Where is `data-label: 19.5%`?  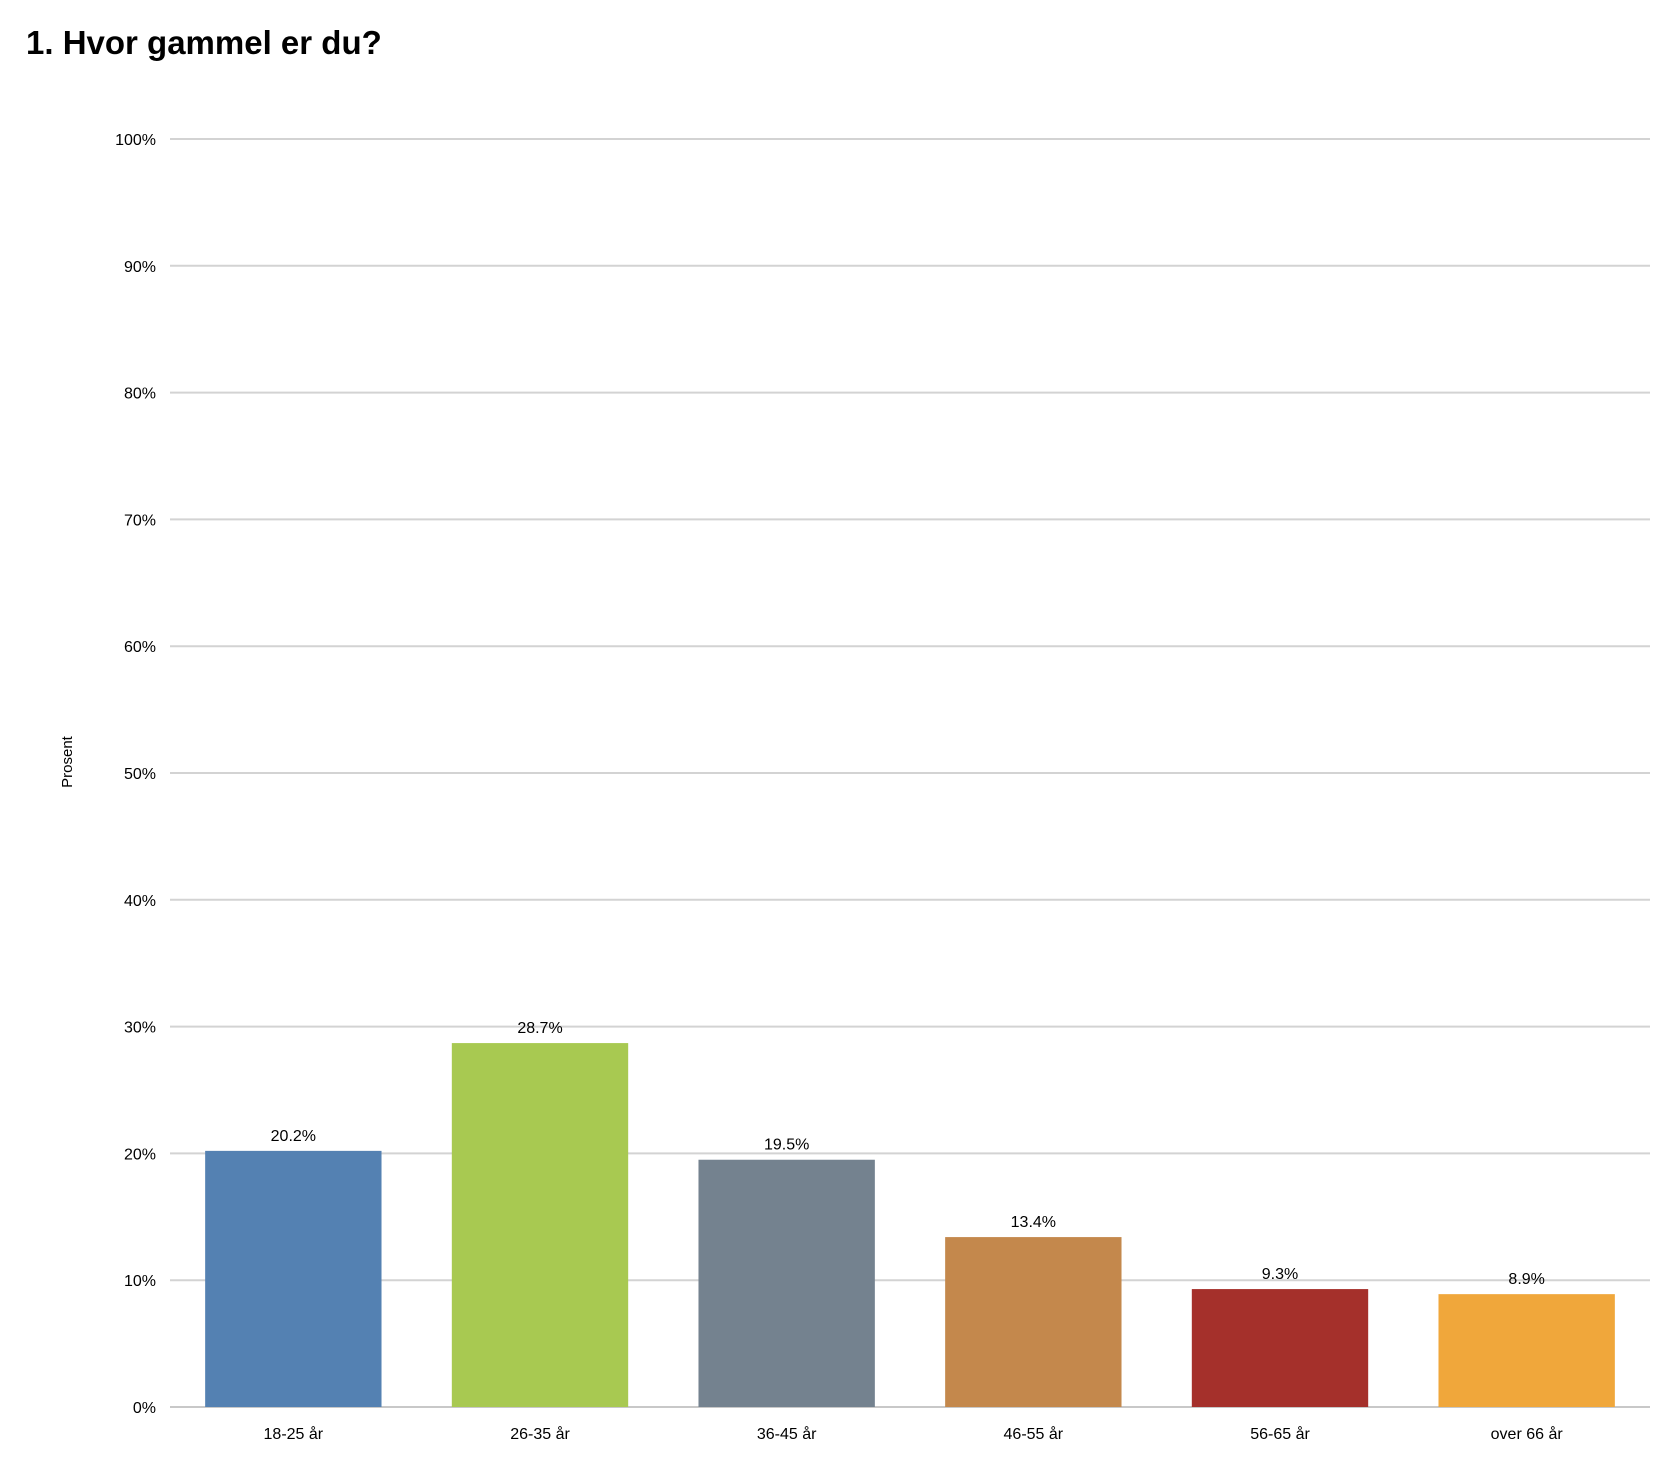
data-label: 19.5% is located at coordinates (786, 1145).